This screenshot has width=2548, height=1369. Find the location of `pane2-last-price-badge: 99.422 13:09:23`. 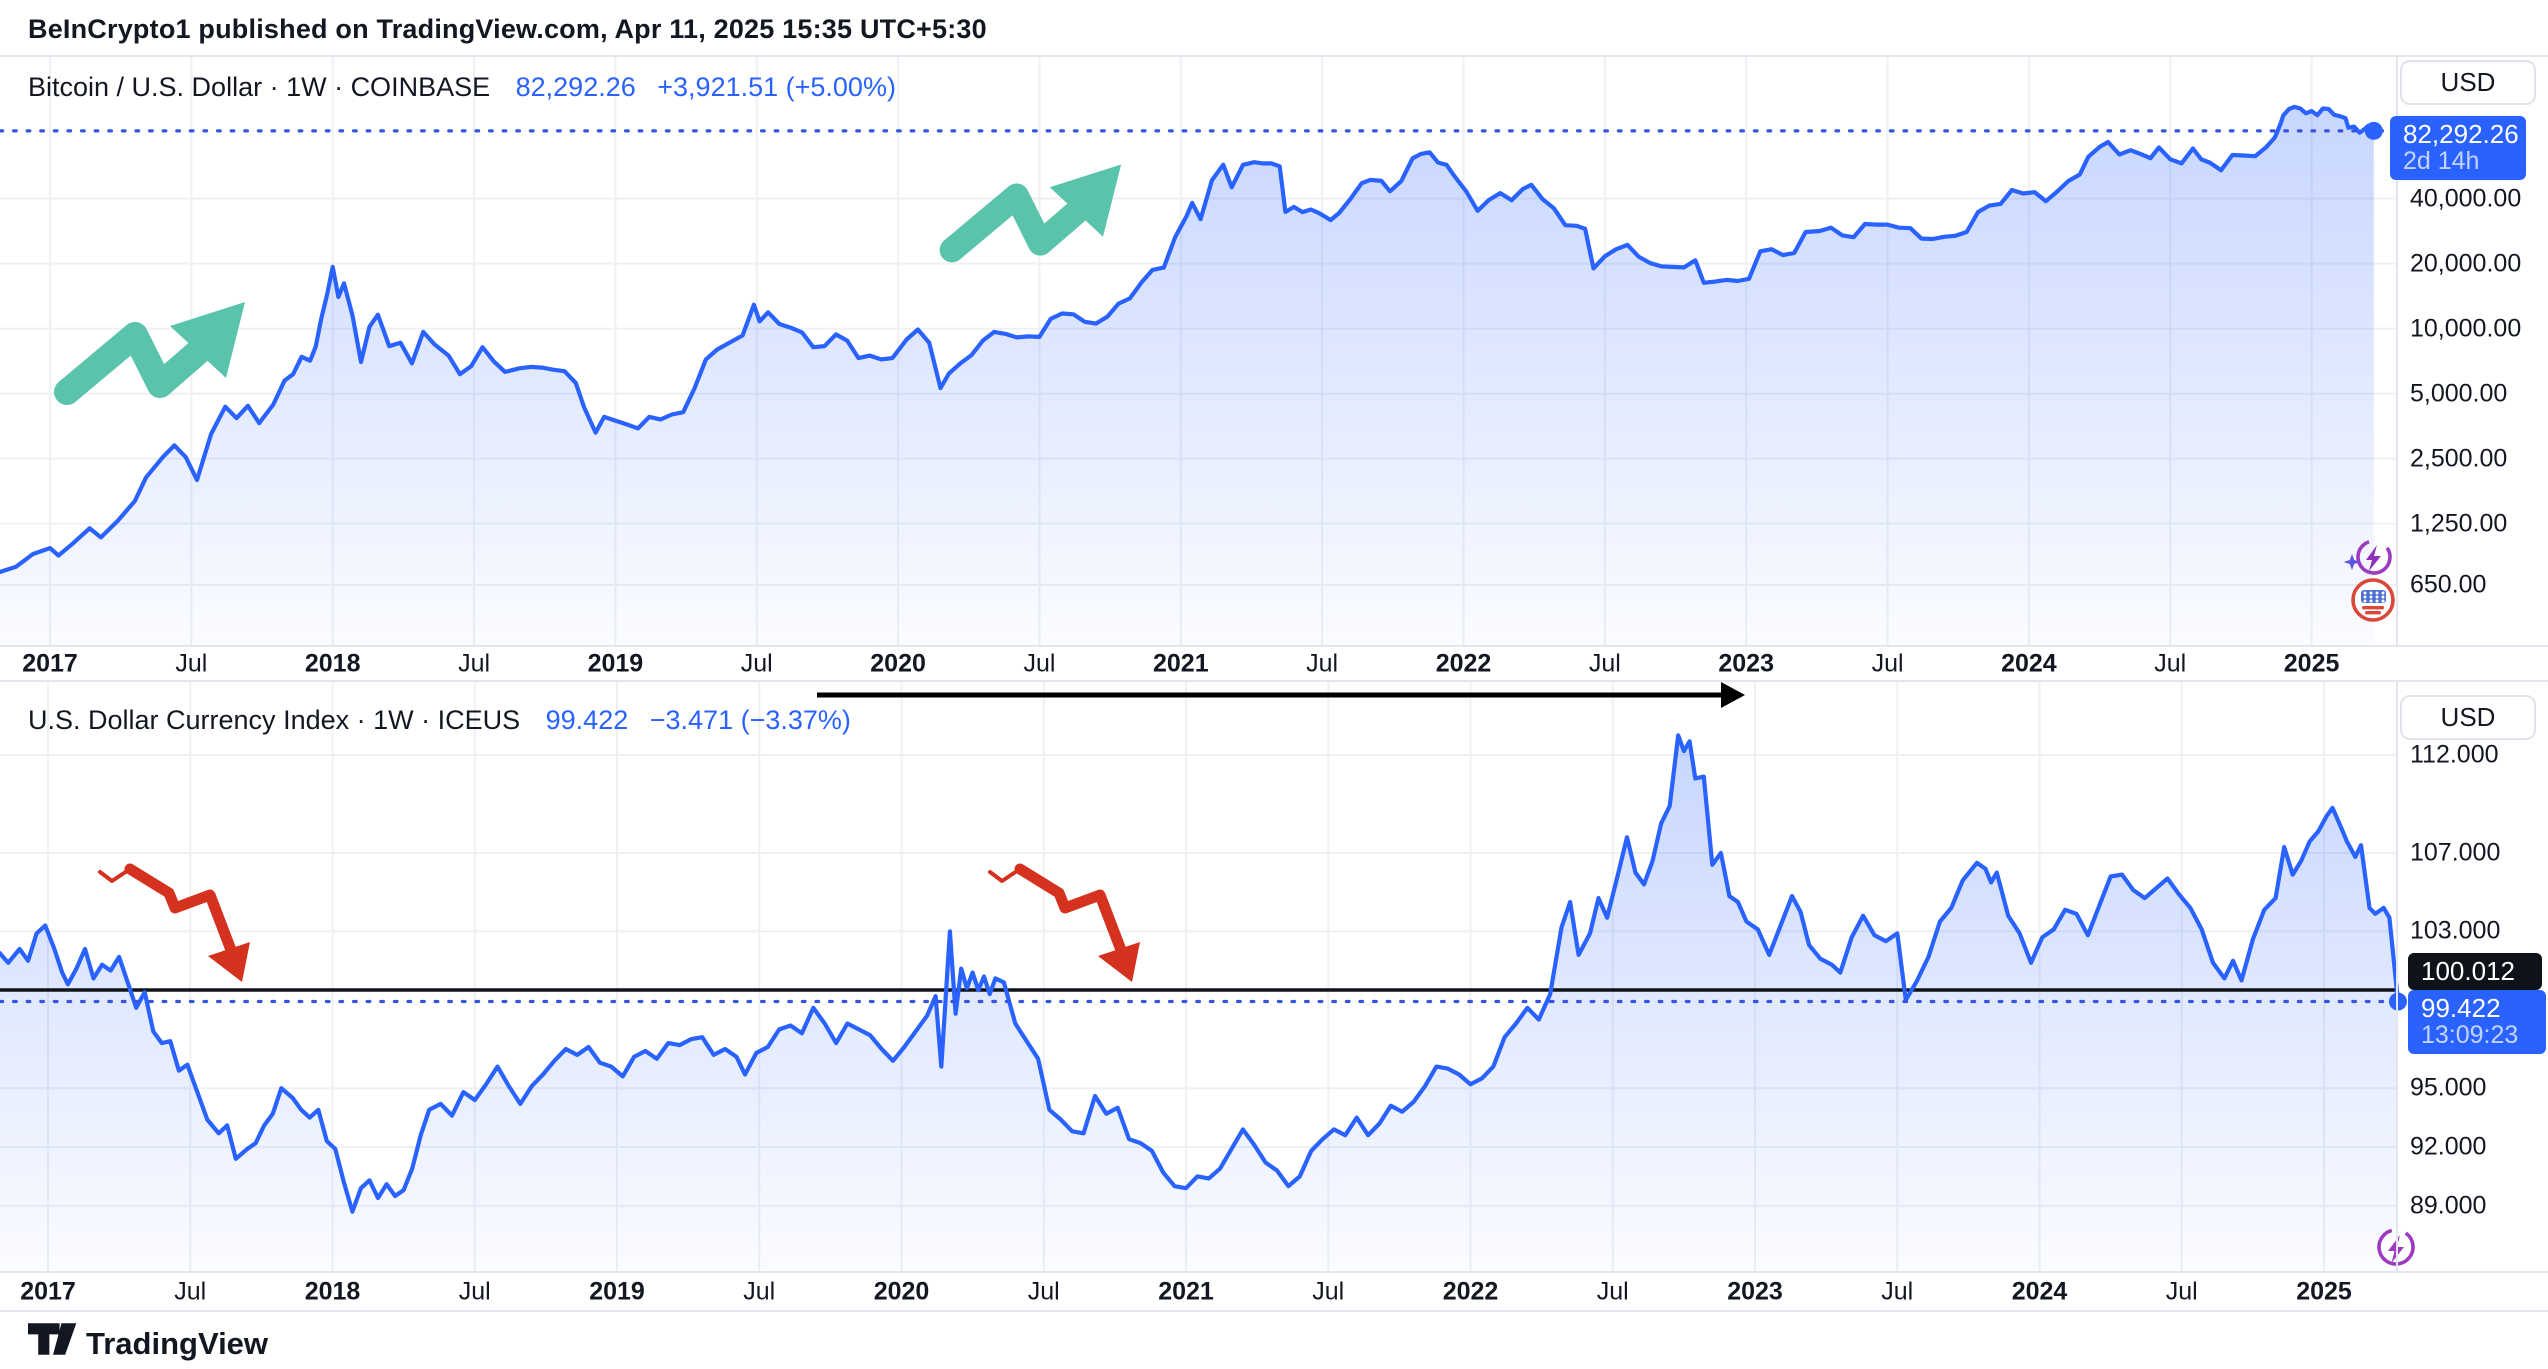

pane2-last-price-badge: 99.422 13:09:23 is located at coordinates (2477, 1022).